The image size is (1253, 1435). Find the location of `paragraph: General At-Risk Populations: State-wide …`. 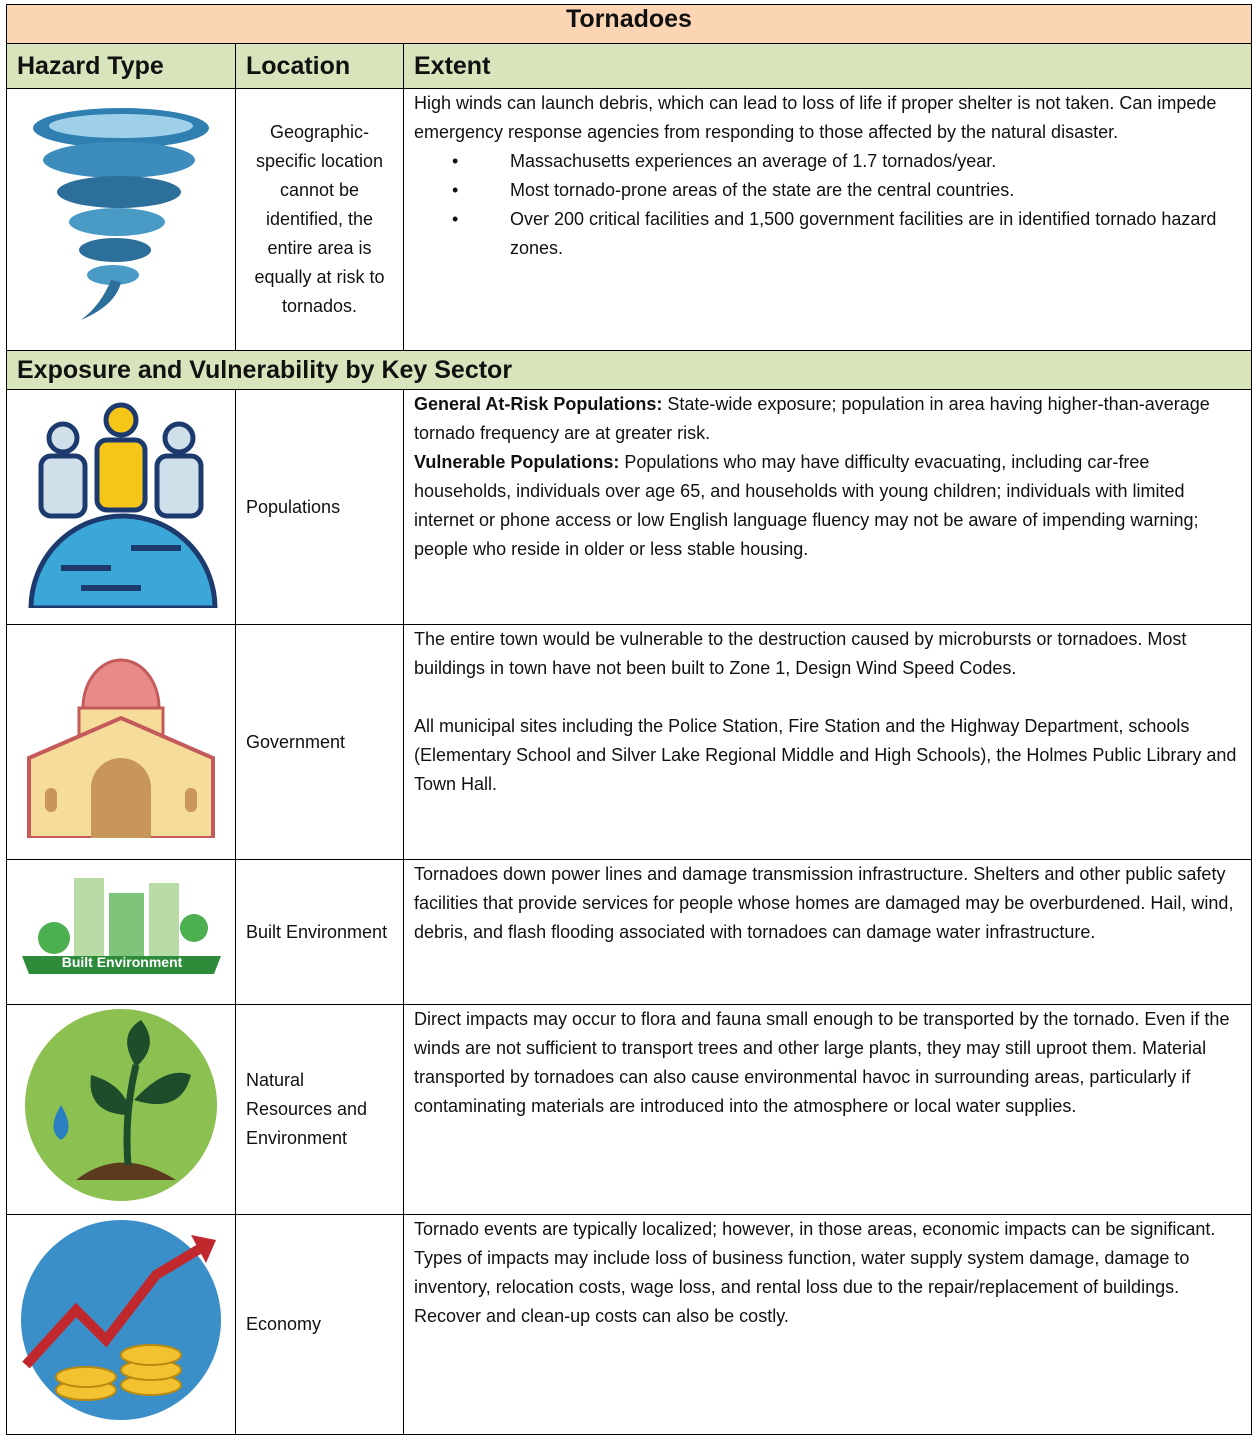

paragraph: General At-Risk Populations: State-wide … is located at coordinates (827, 419).